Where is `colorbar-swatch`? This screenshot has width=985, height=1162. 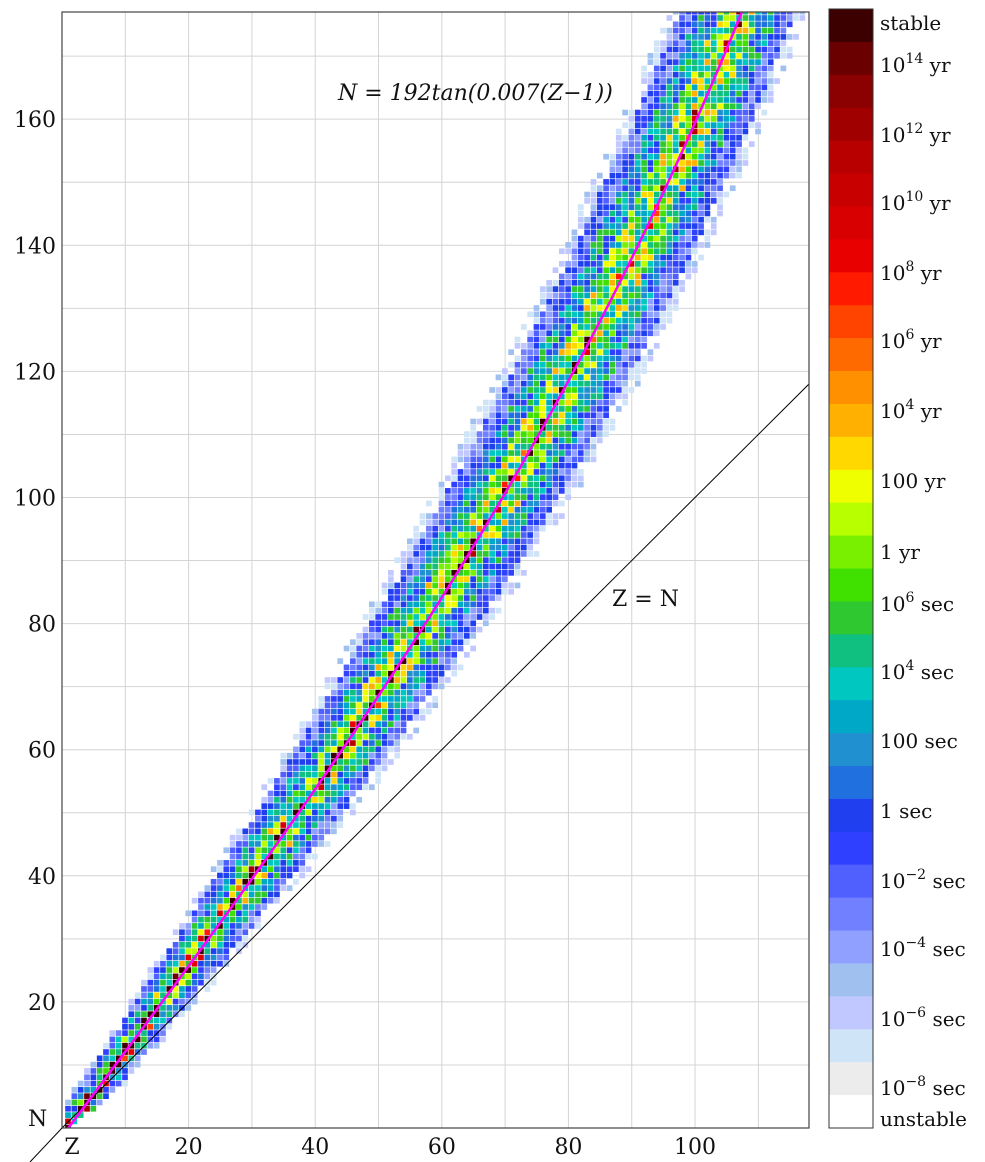
colorbar-swatch is located at coordinates (851, 355).